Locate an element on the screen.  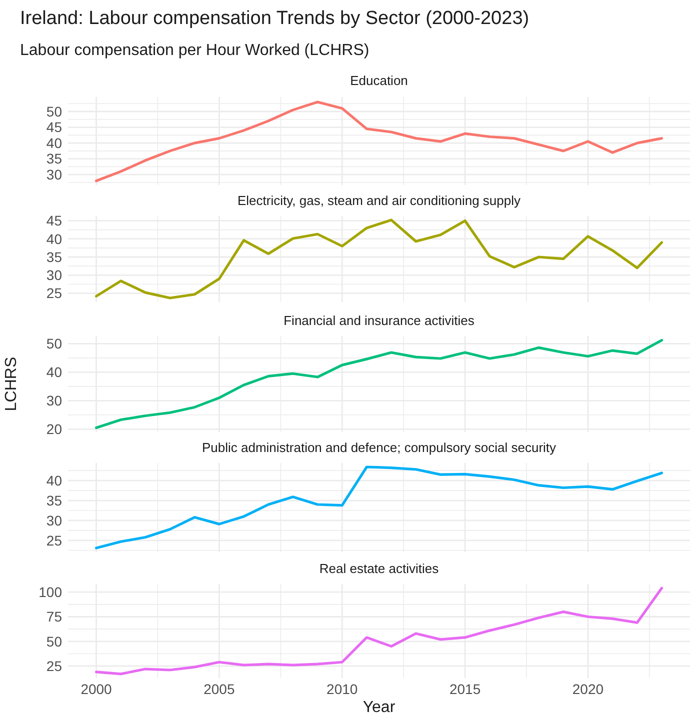
x-tick-label: 2010 is located at coordinates (342, 689).